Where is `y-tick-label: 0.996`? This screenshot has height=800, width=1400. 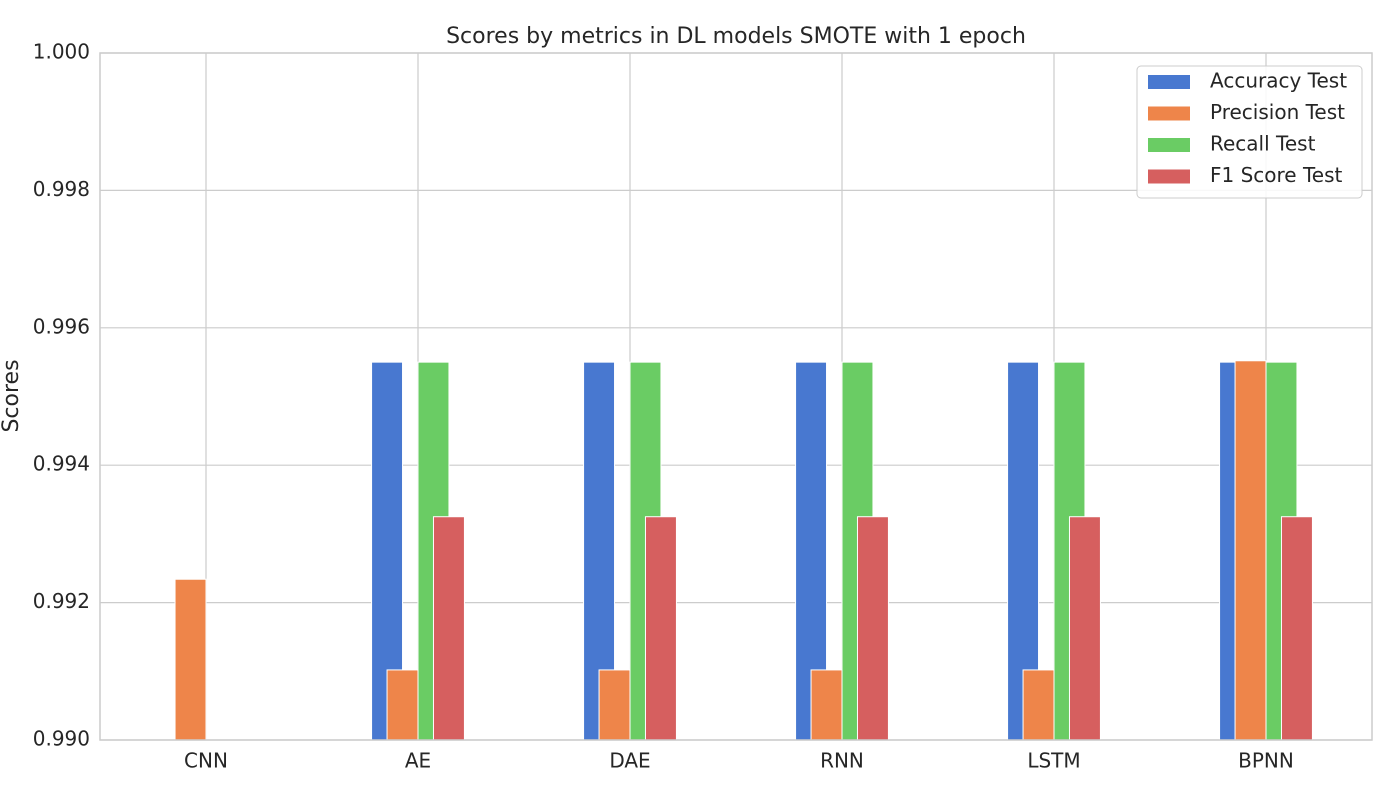 y-tick-label: 0.996 is located at coordinates (61, 326).